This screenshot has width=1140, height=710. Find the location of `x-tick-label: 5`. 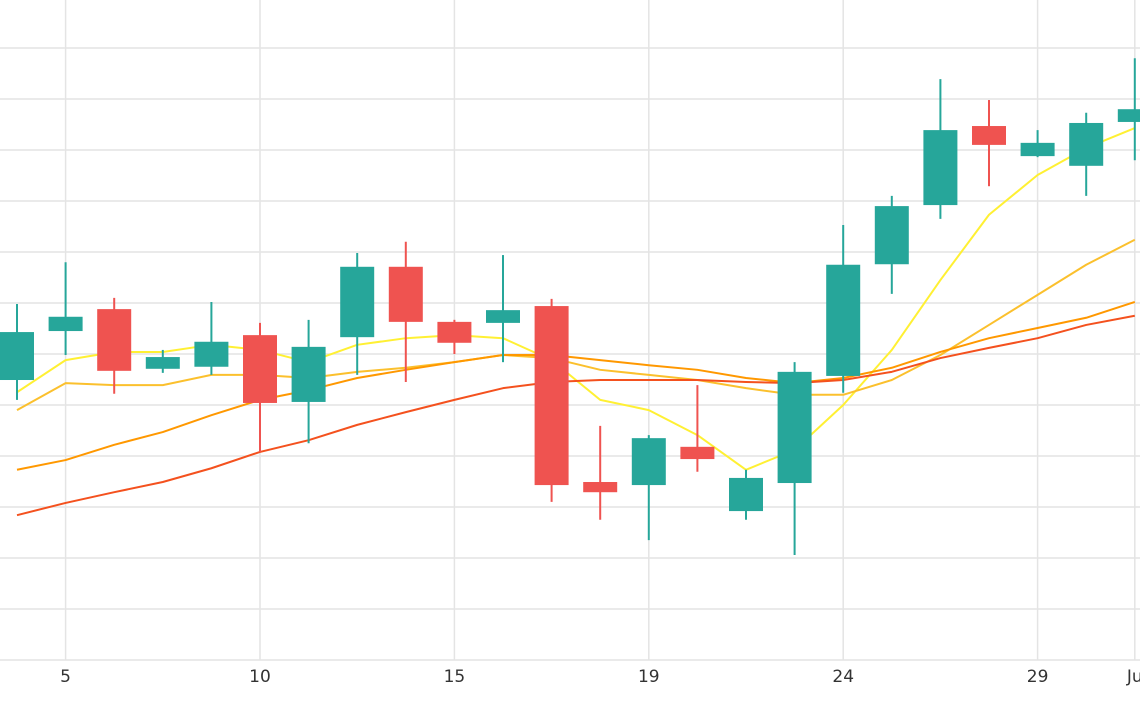

x-tick-label: 5 is located at coordinates (65, 677).